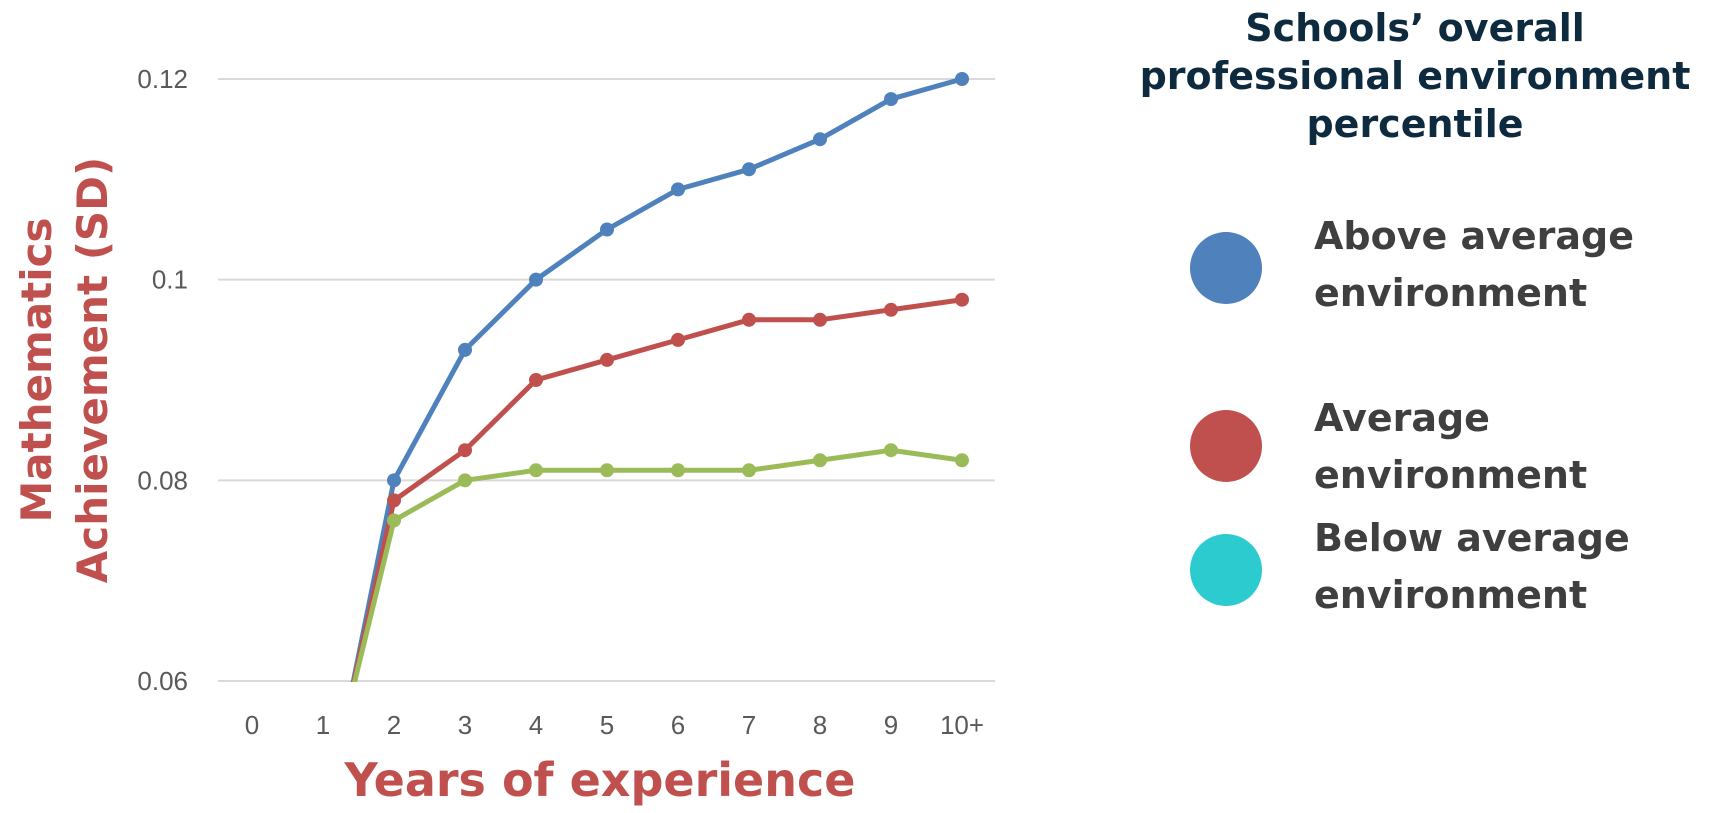  I want to click on y-tick-label: 0.08, so click(162, 480).